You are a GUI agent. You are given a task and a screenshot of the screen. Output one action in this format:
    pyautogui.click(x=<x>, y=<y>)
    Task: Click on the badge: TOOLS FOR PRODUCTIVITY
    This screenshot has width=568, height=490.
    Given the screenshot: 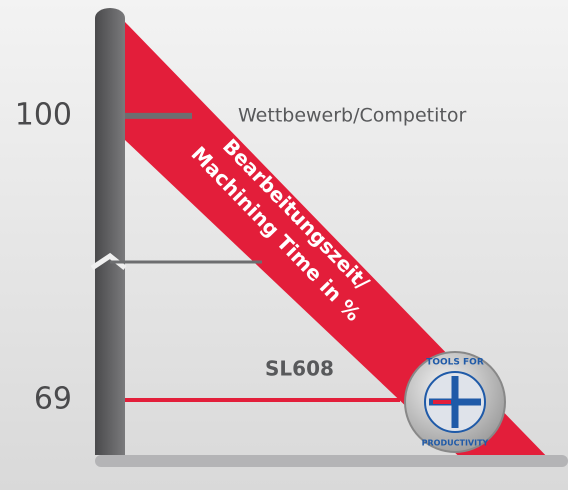 What is the action you would take?
    pyautogui.click(x=455, y=402)
    